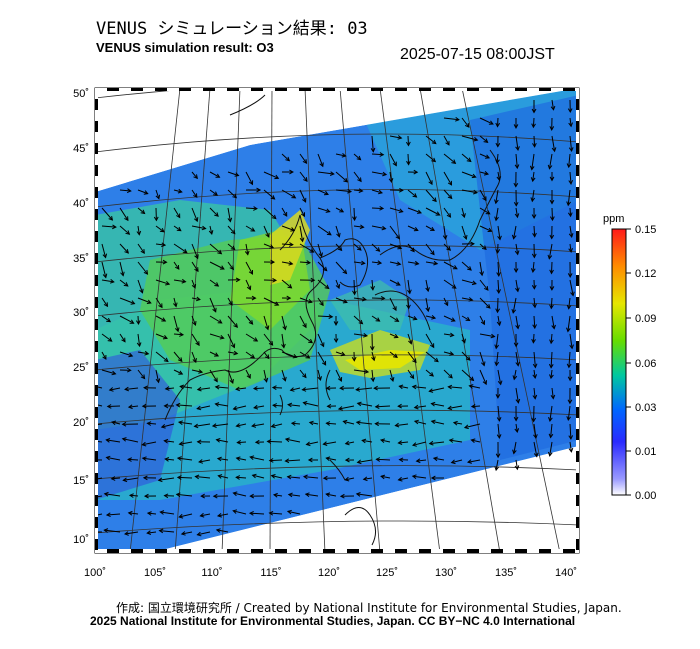 This screenshot has width=700, height=649. What do you see at coordinates (645, 452) in the screenshot?
I see `colorbar-tick: 0.01` at bounding box center [645, 452].